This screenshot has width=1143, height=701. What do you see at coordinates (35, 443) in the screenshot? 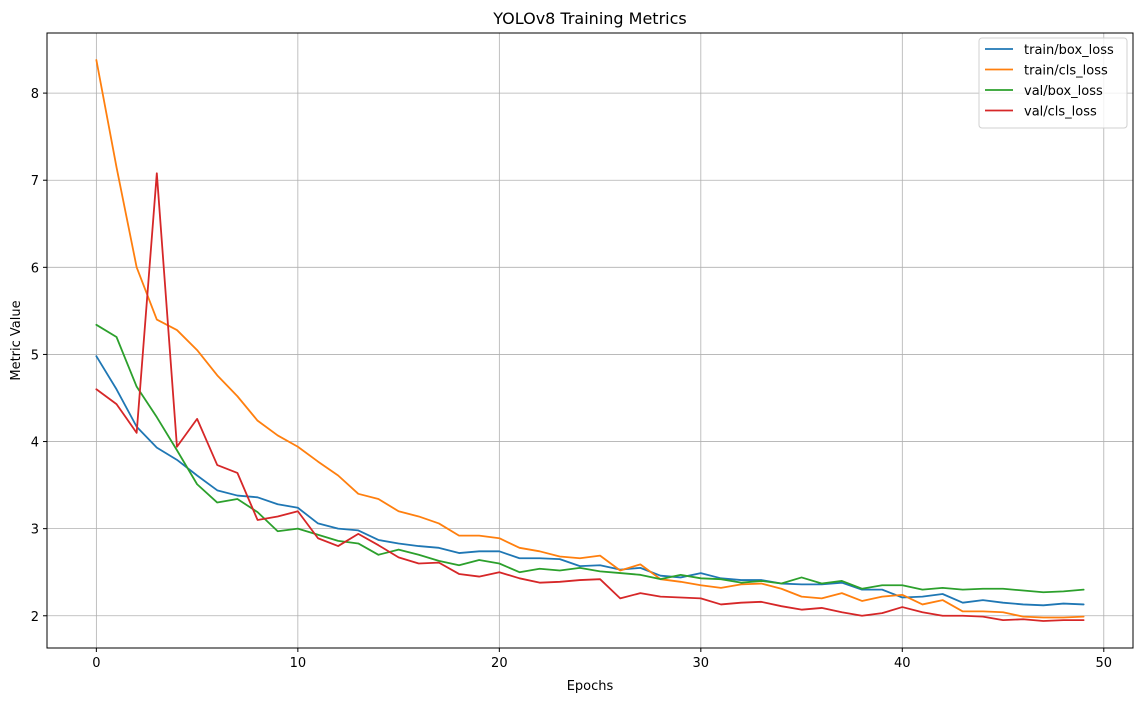
I see `y-tick-label: 4` at bounding box center [35, 443].